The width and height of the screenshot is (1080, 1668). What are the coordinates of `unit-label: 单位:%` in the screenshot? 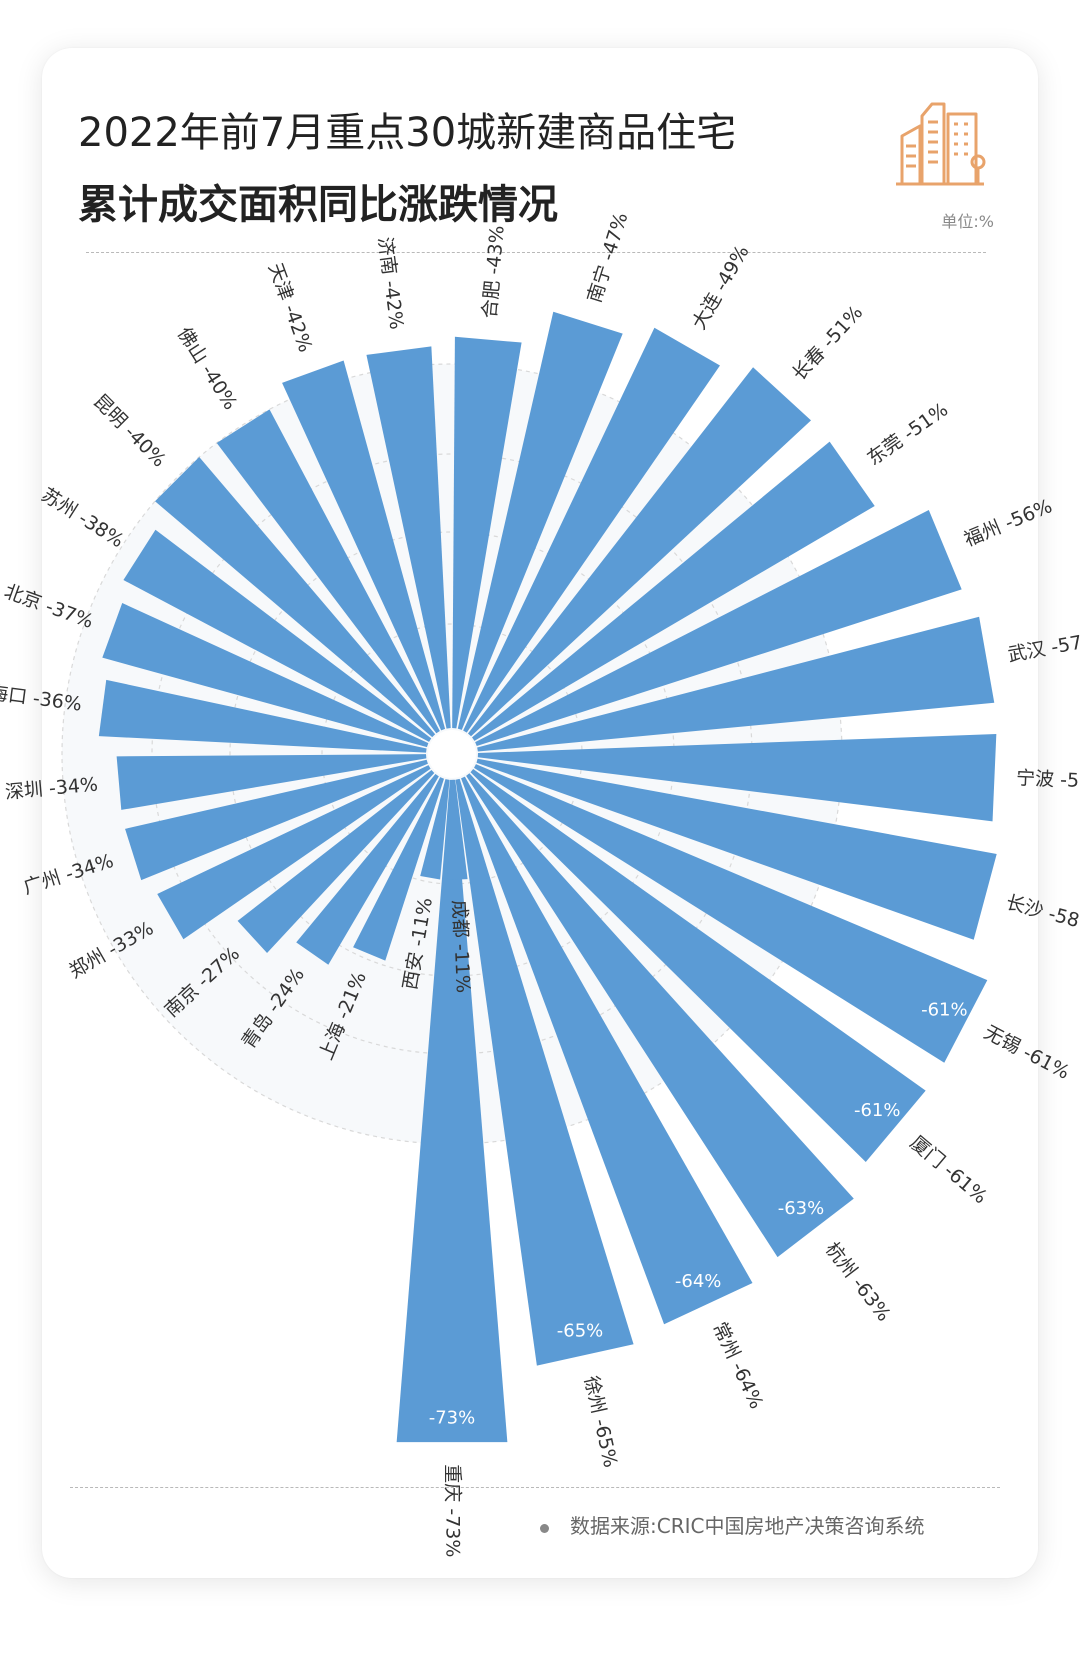 It's located at (967, 221).